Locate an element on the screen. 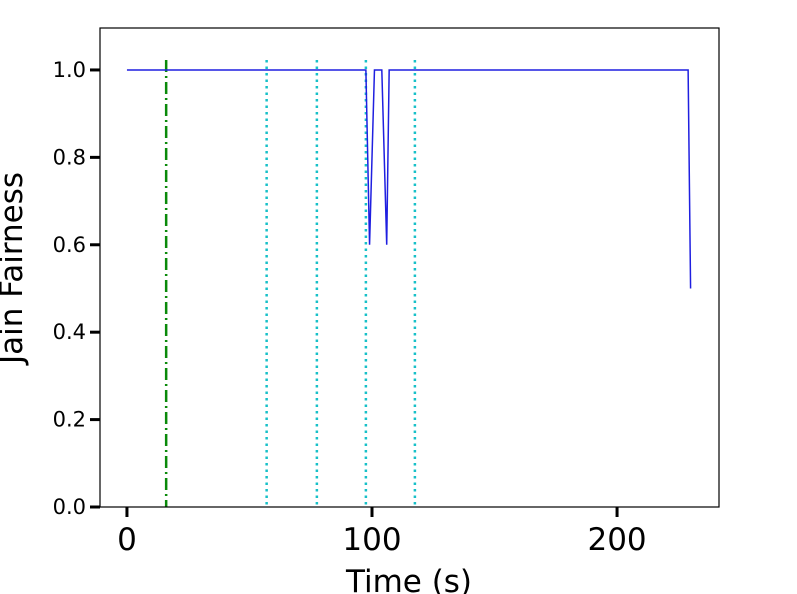 This screenshot has height=594, width=797. y-axis-label: Jain Fairness is located at coordinates (15, 269).